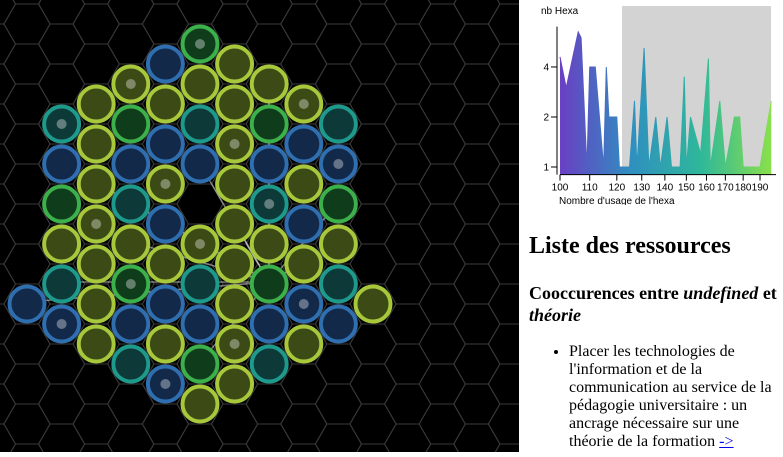 Image resolution: width=783 pixels, height=457 pixels. Describe the element at coordinates (555, 315) in the screenshot. I see `term: théorie` at that location.